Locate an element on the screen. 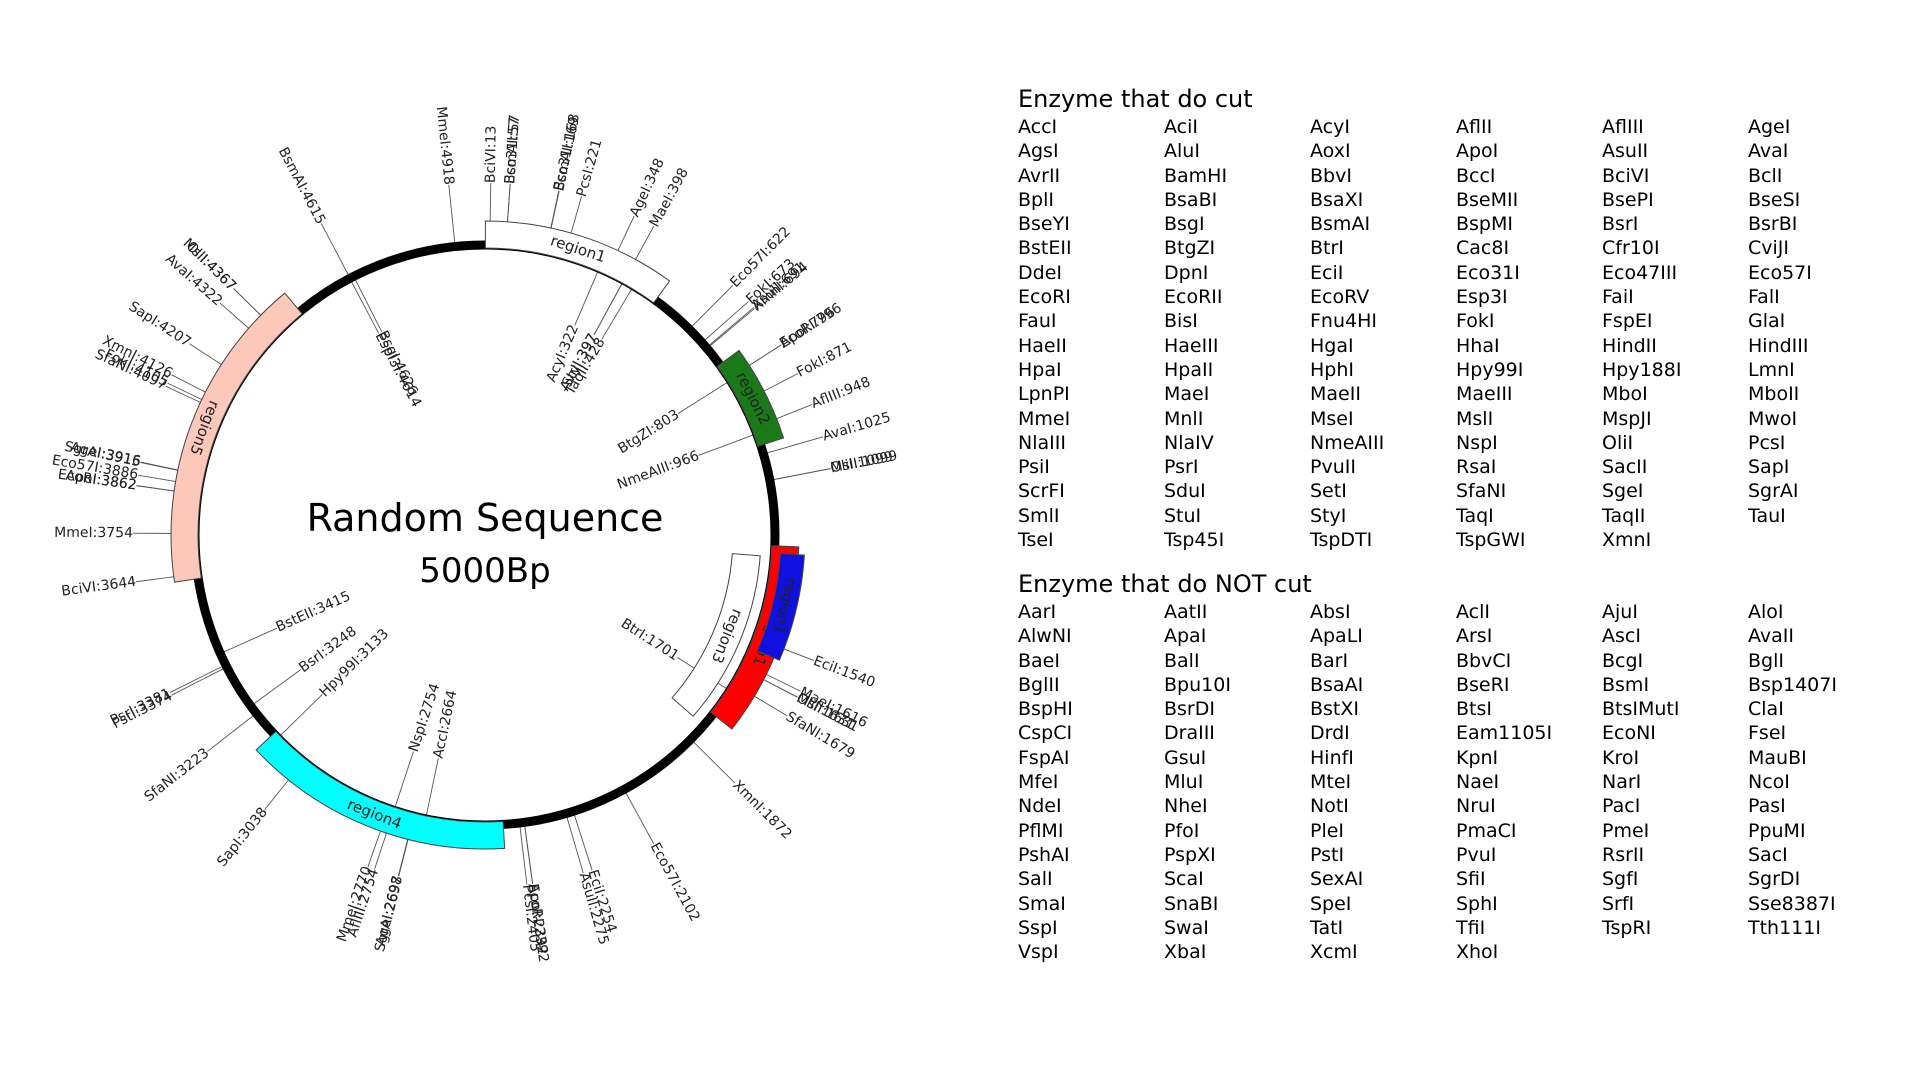 This screenshot has height=1080, width=1920. site-label-eco31i-57: Eco31I:57 is located at coordinates (512, 149).